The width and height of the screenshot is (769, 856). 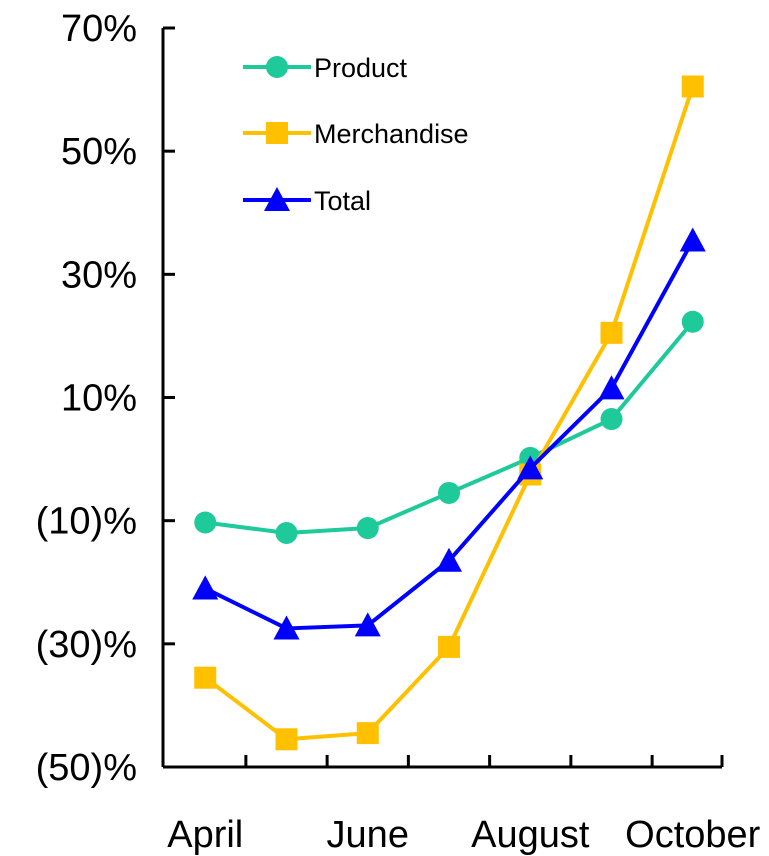 What do you see at coordinates (342, 201) in the screenshot?
I see `legend-label: Total` at bounding box center [342, 201].